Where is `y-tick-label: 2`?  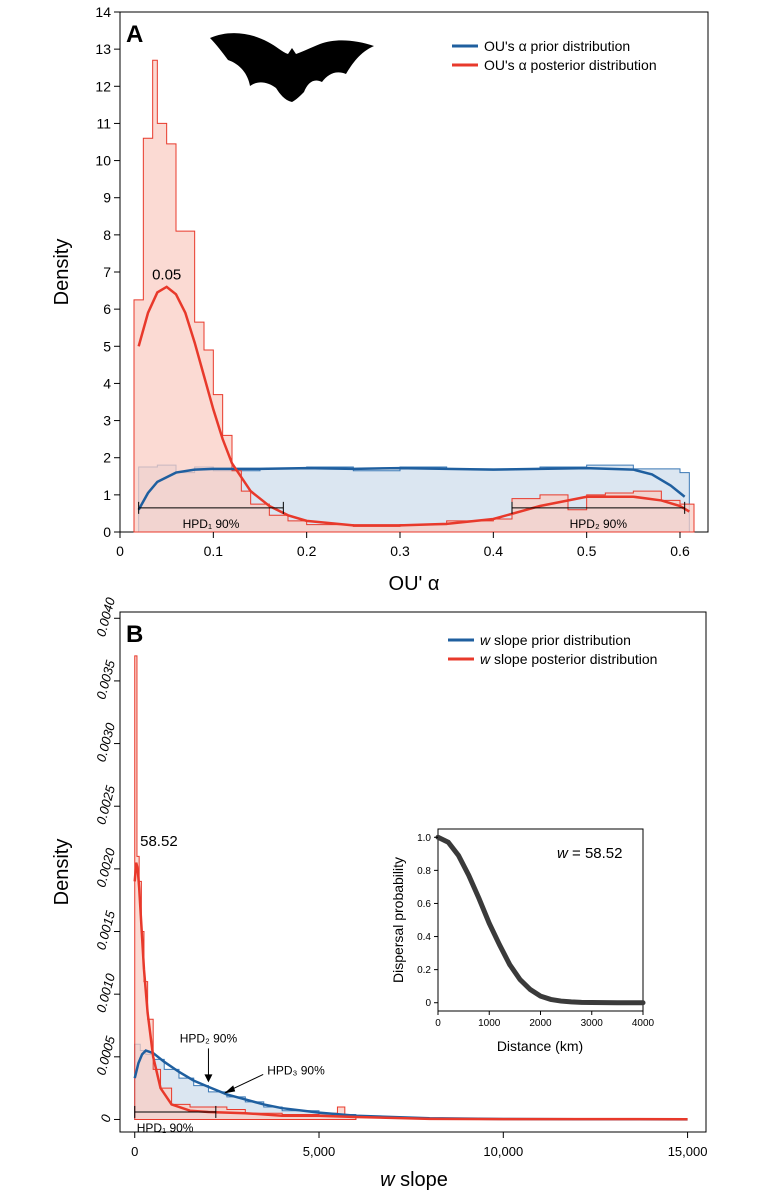
y-tick-label: 2 is located at coordinates (107, 458).